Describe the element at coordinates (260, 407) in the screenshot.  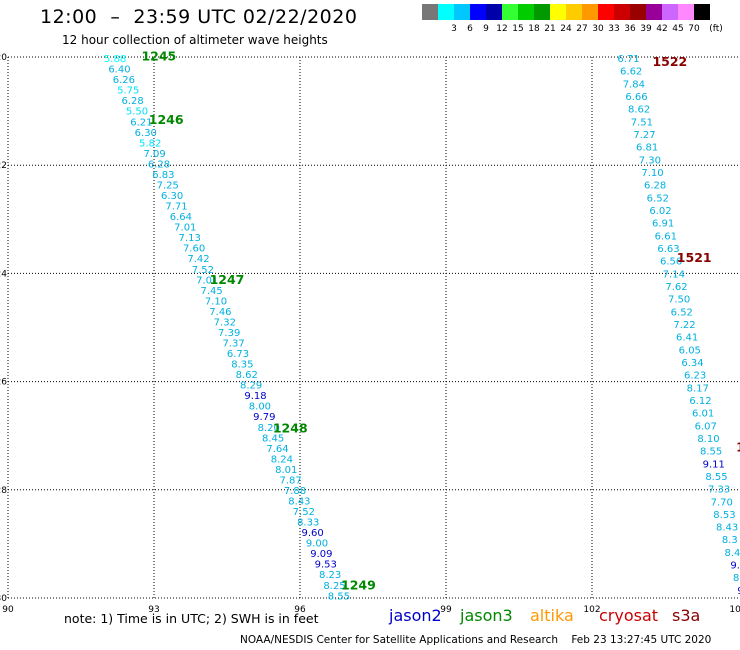
I see `wave-height-value: 8.00` at that location.